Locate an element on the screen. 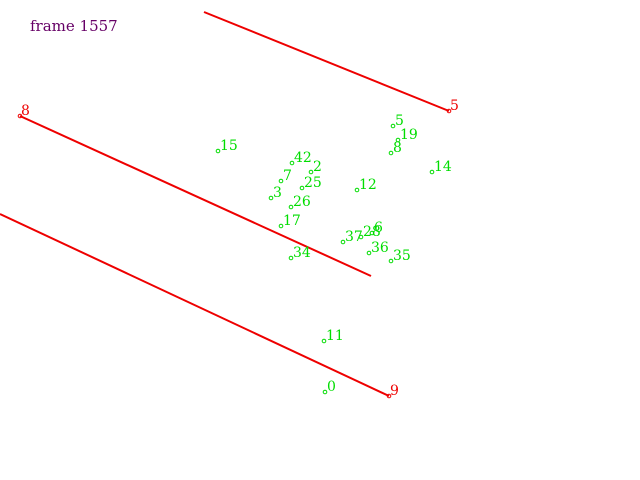  frame-title: frame 1557 is located at coordinates (74, 26).